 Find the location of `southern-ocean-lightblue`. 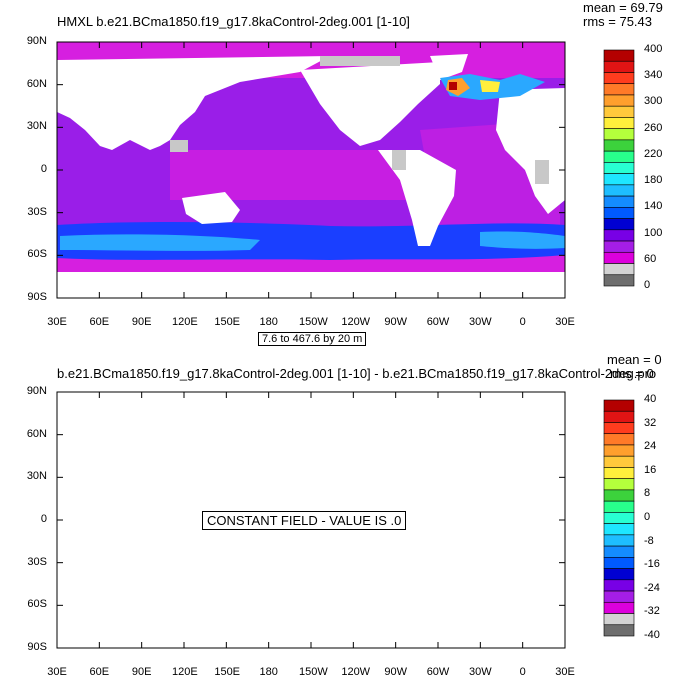

southern-ocean-lightblue is located at coordinates (160, 242).